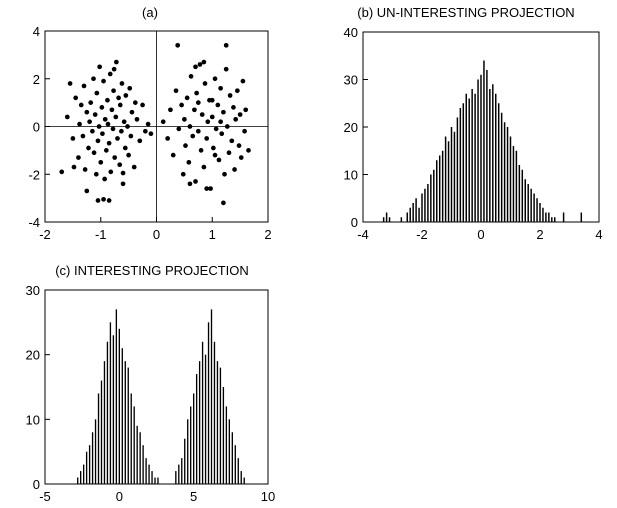  Describe the element at coordinates (36, 31) in the screenshot. I see `y-tick-label-a-4: 4` at that location.